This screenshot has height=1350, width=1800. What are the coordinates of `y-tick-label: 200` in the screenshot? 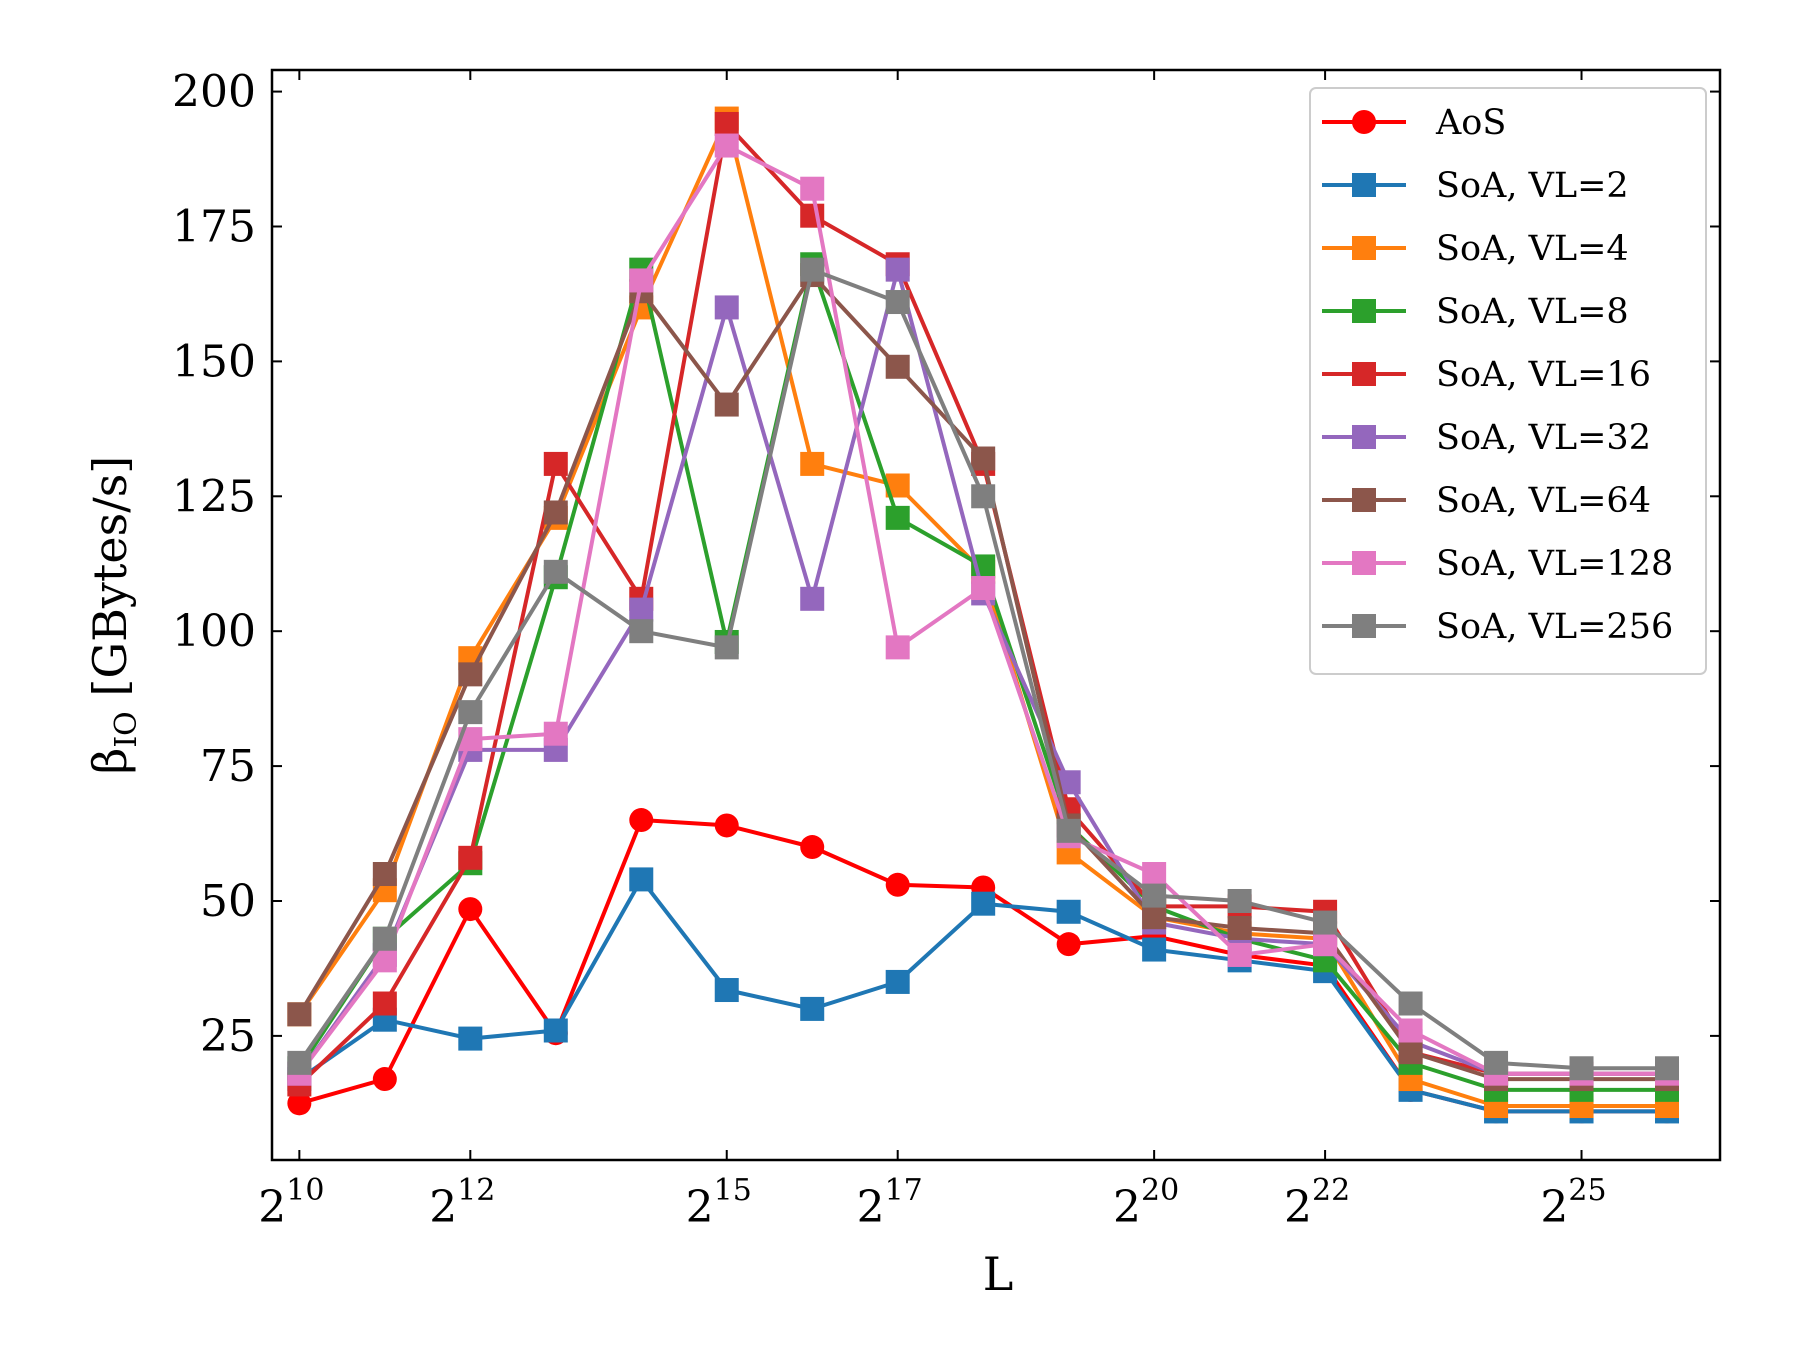 It's located at (214, 92).